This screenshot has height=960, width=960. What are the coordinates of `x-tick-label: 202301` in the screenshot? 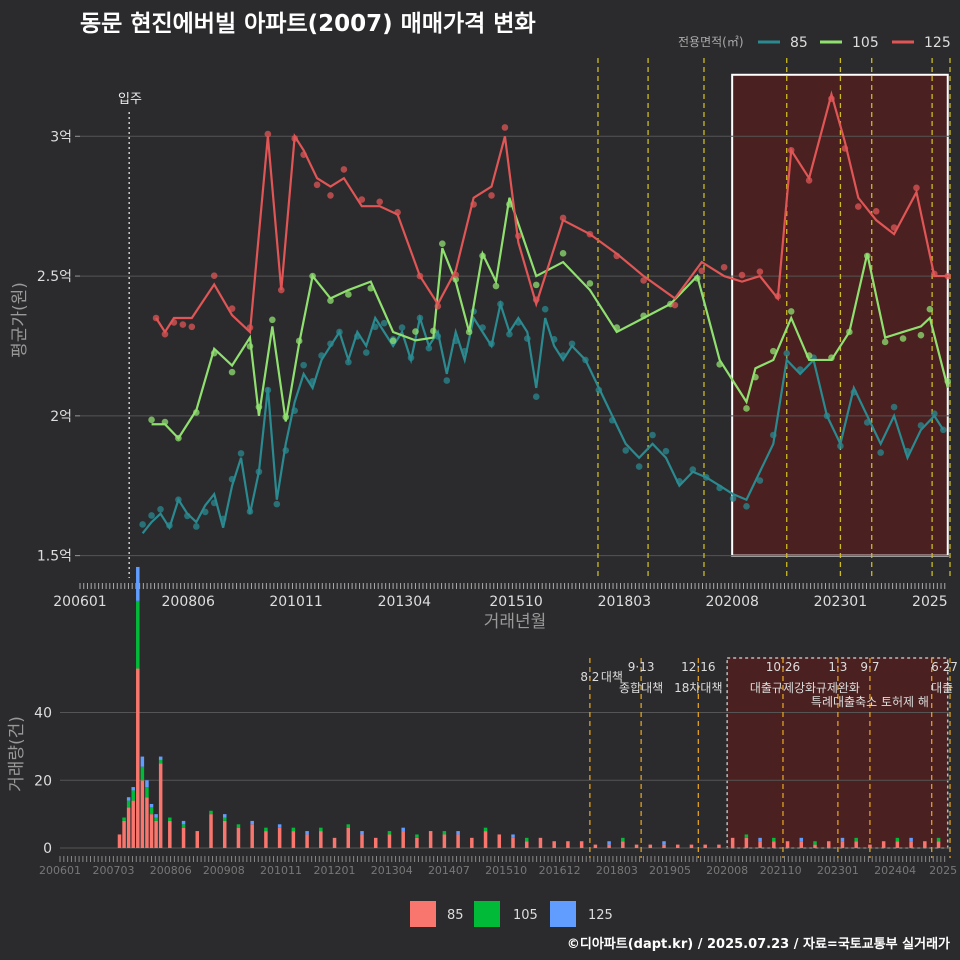 It's located at (840, 602).